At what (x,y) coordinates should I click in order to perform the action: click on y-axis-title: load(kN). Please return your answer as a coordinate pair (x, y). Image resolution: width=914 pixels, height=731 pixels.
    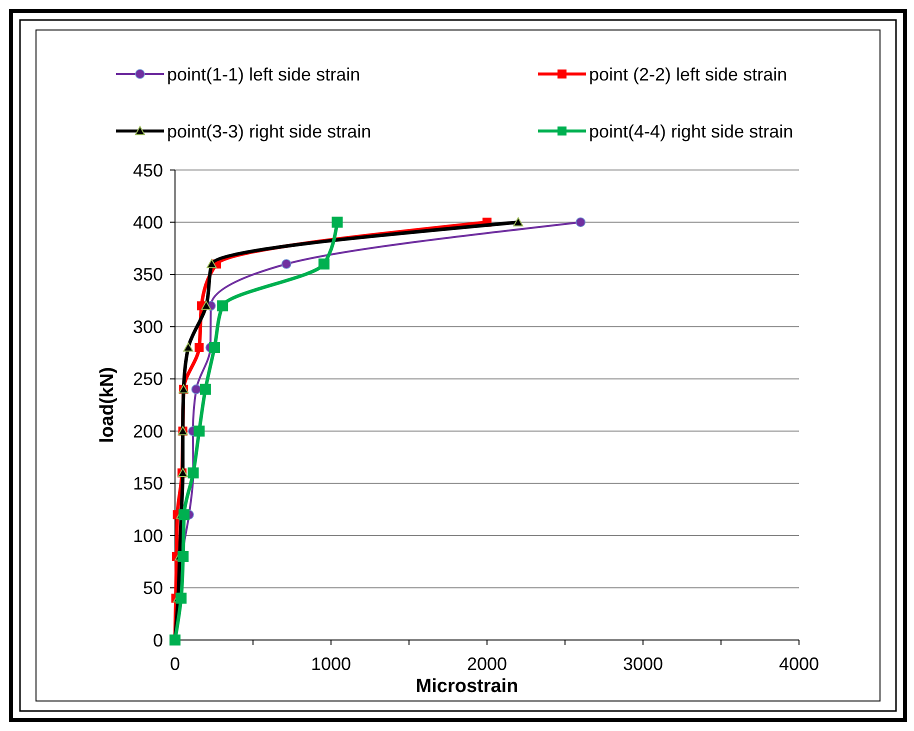
    Looking at the image, I should click on (107, 405).